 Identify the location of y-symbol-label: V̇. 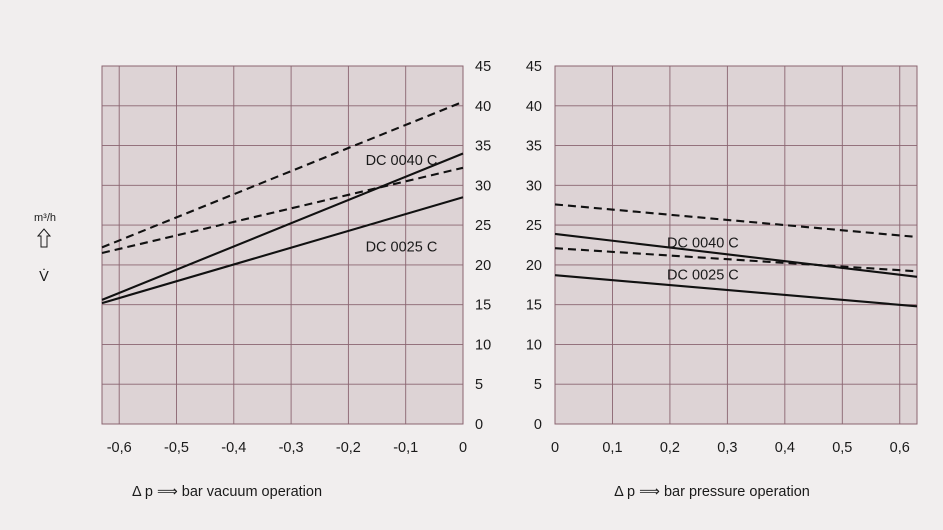
(44, 276).